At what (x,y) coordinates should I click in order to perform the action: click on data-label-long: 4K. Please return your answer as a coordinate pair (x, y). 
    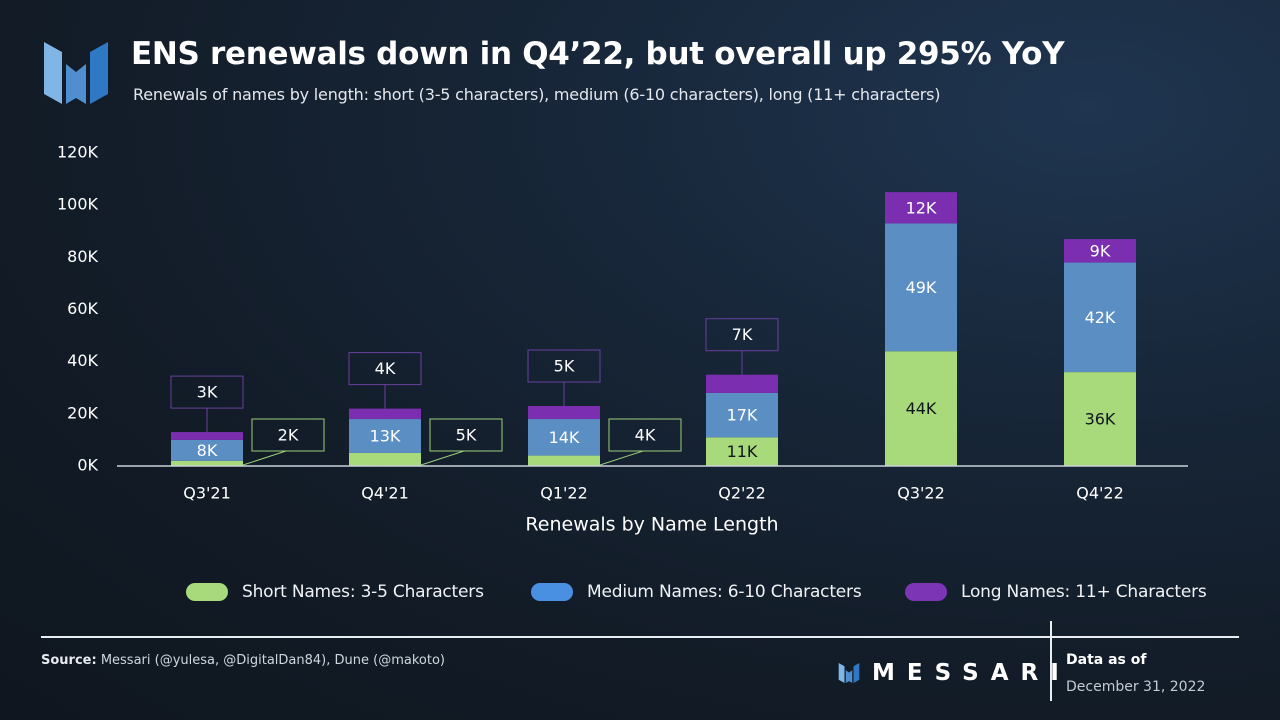
    Looking at the image, I should click on (385, 368).